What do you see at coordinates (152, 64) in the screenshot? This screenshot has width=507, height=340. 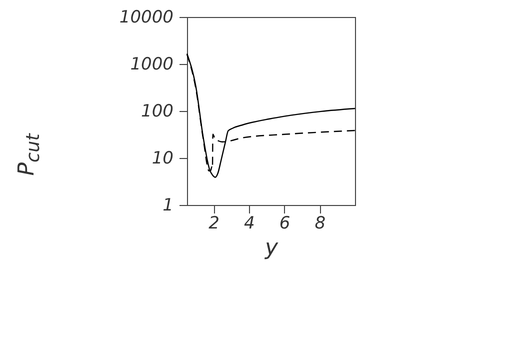 I see `y-tick-label: 1000` at bounding box center [152, 64].